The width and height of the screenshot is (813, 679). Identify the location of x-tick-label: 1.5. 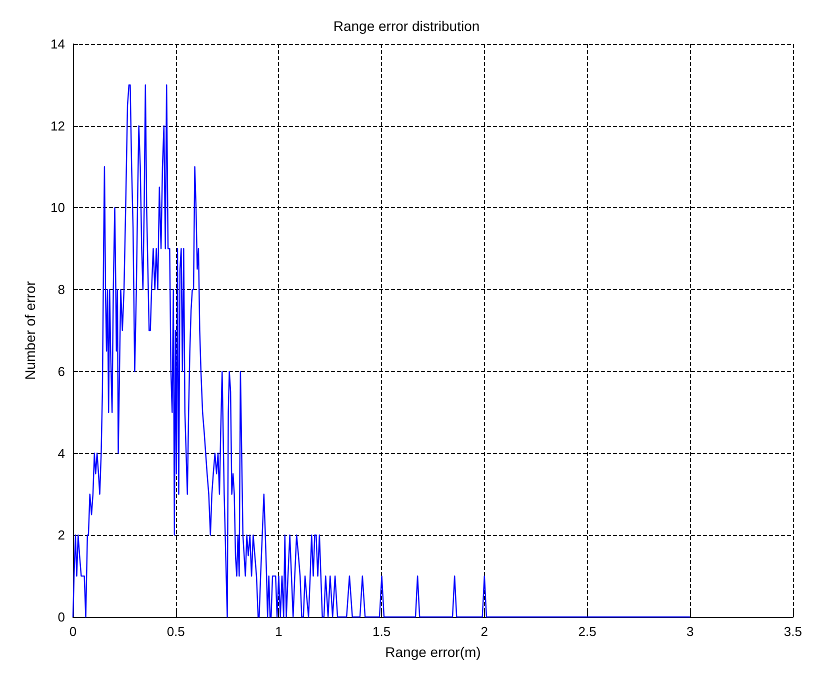
(381, 631).